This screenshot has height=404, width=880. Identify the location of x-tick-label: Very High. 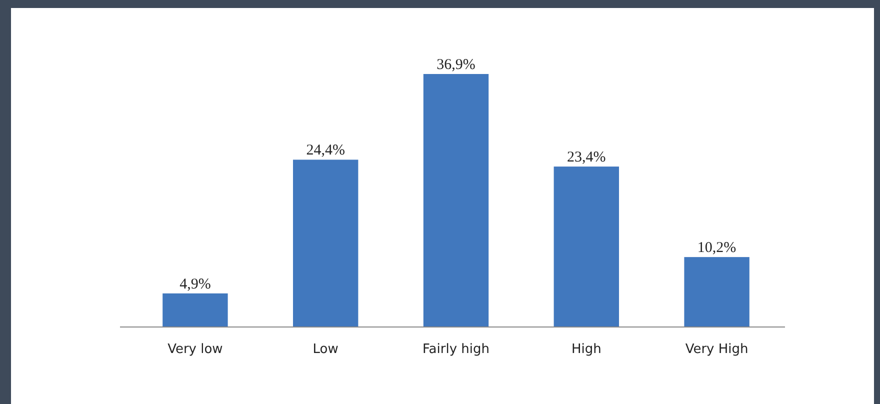
(716, 349).